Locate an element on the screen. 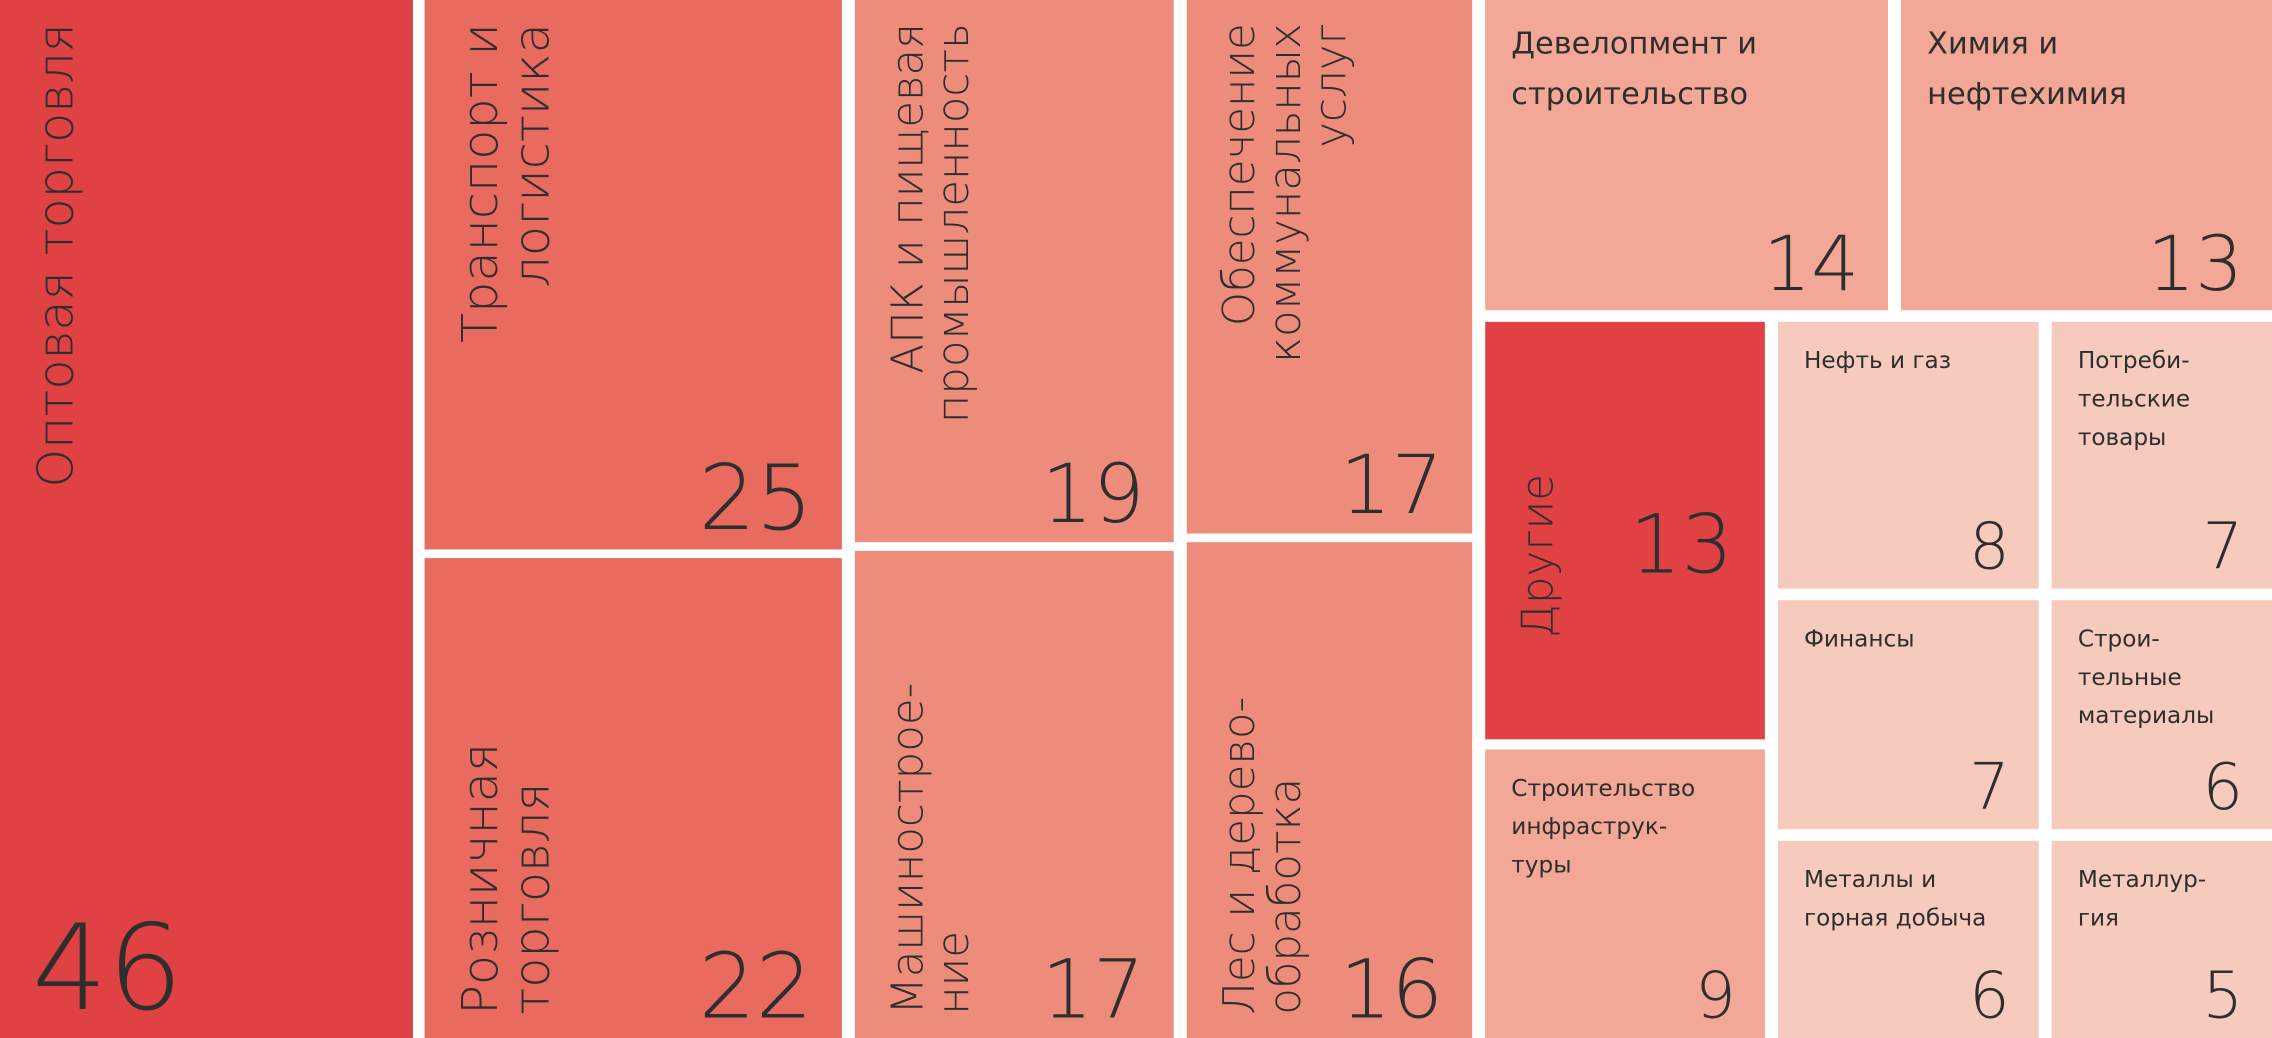 The height and width of the screenshot is (1038, 2272). tile-label-line: горная добыча is located at coordinates (1895, 917).